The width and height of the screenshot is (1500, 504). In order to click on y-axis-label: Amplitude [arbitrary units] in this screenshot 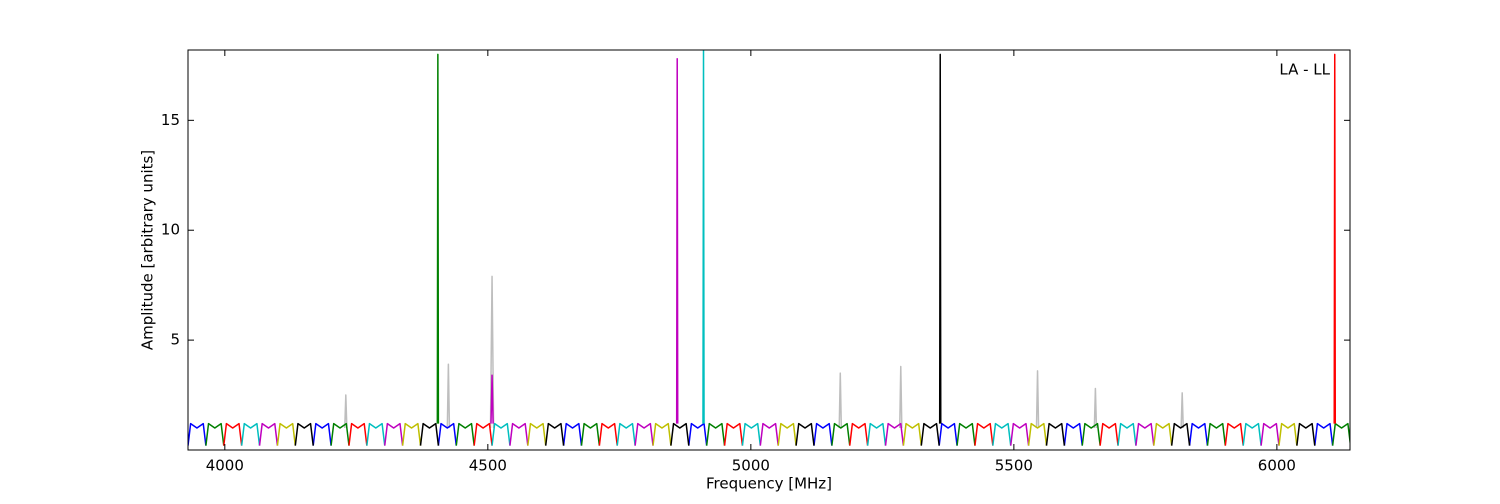, I will do `click(148, 250)`.